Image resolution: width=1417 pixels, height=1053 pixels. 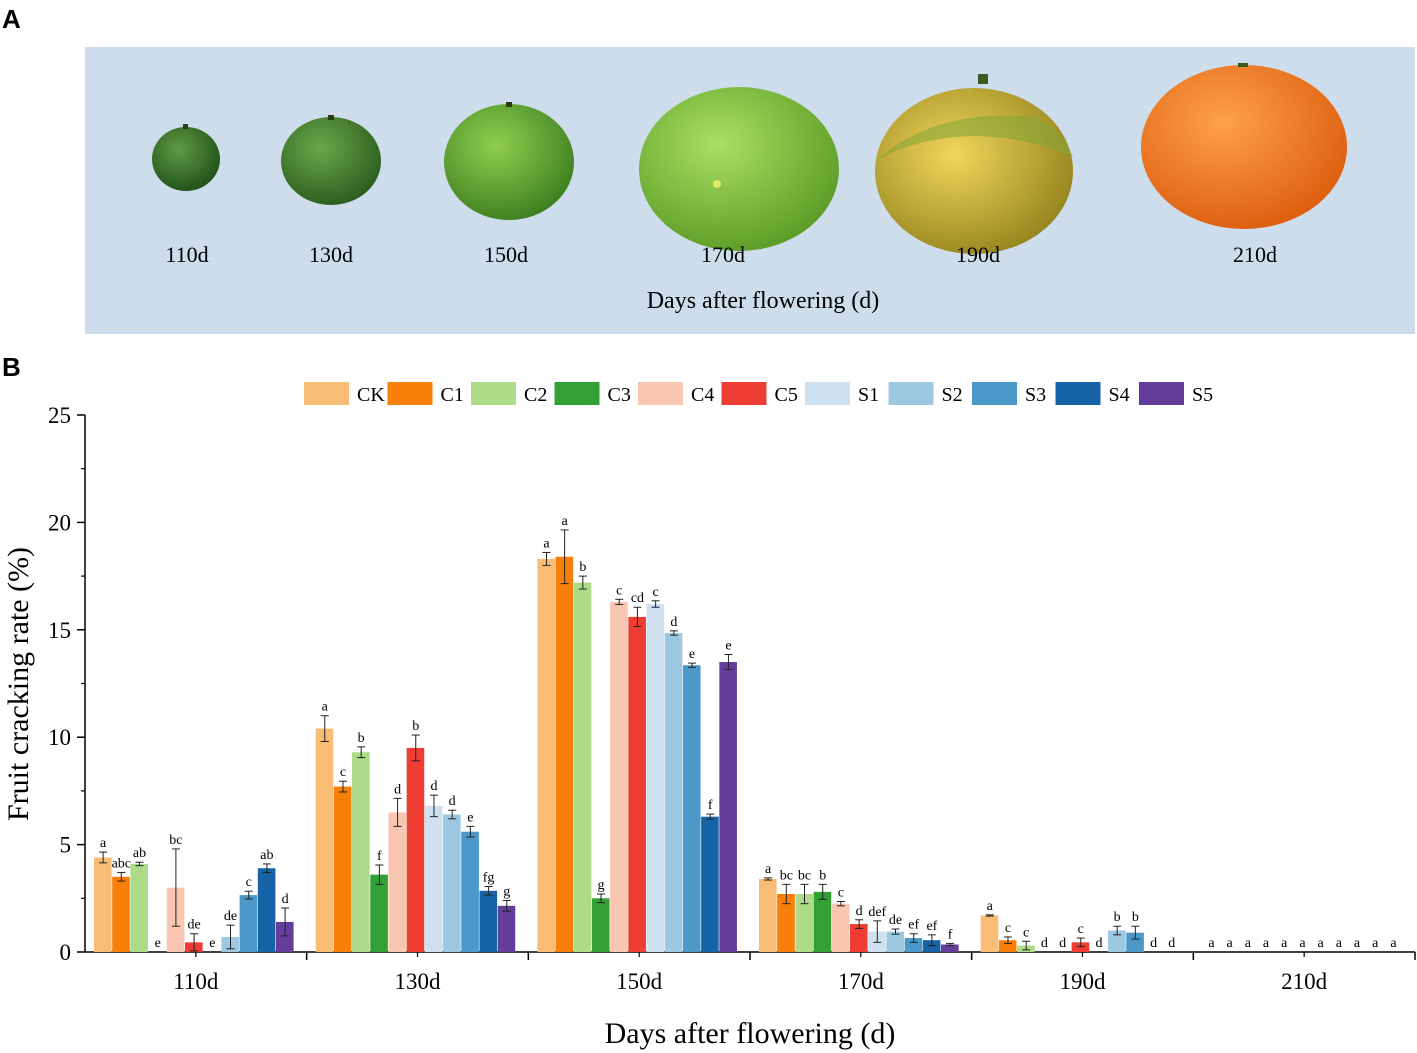 I want to click on bar-S3-190d, so click(x=1135, y=942).